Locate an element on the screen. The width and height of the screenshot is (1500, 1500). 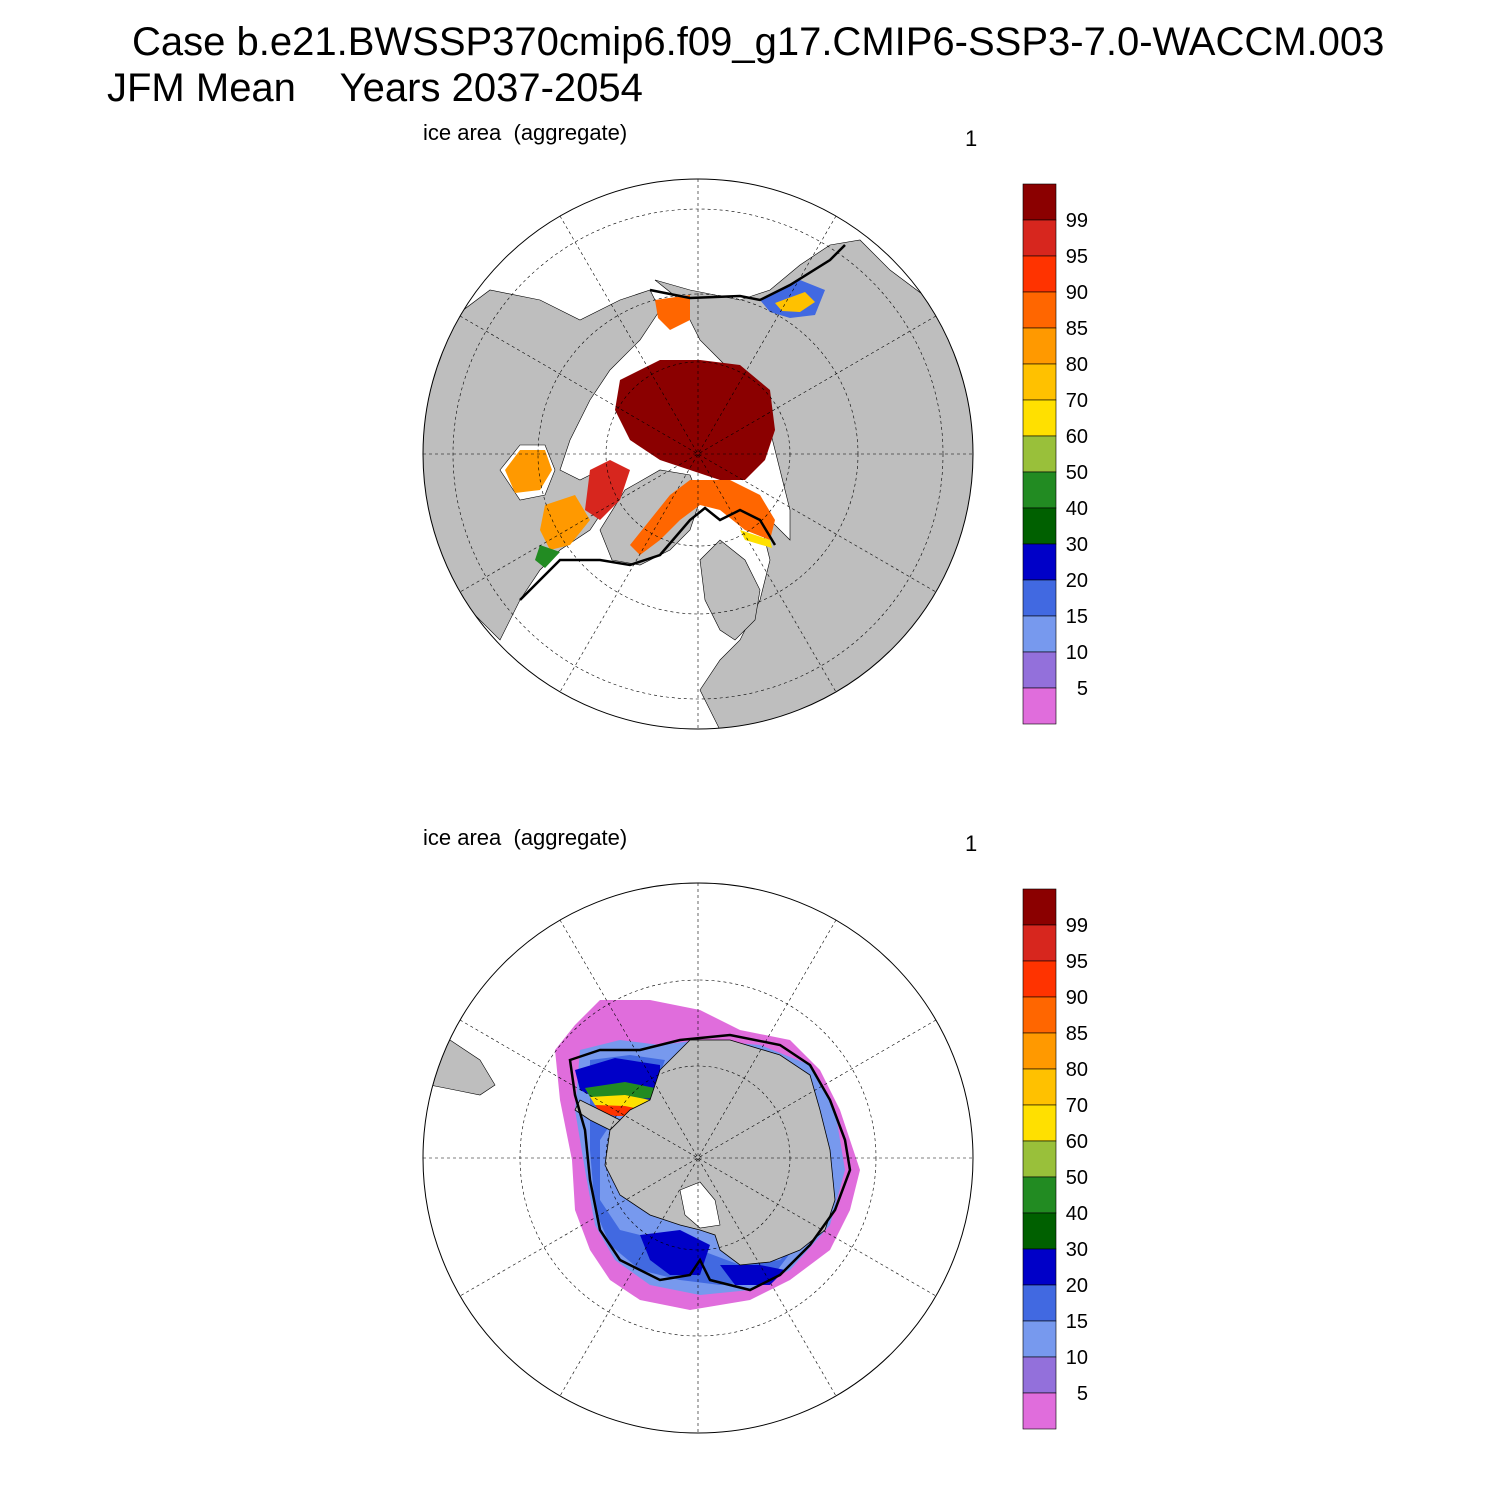
north-ice-baffin is located at coordinates (607, 490).